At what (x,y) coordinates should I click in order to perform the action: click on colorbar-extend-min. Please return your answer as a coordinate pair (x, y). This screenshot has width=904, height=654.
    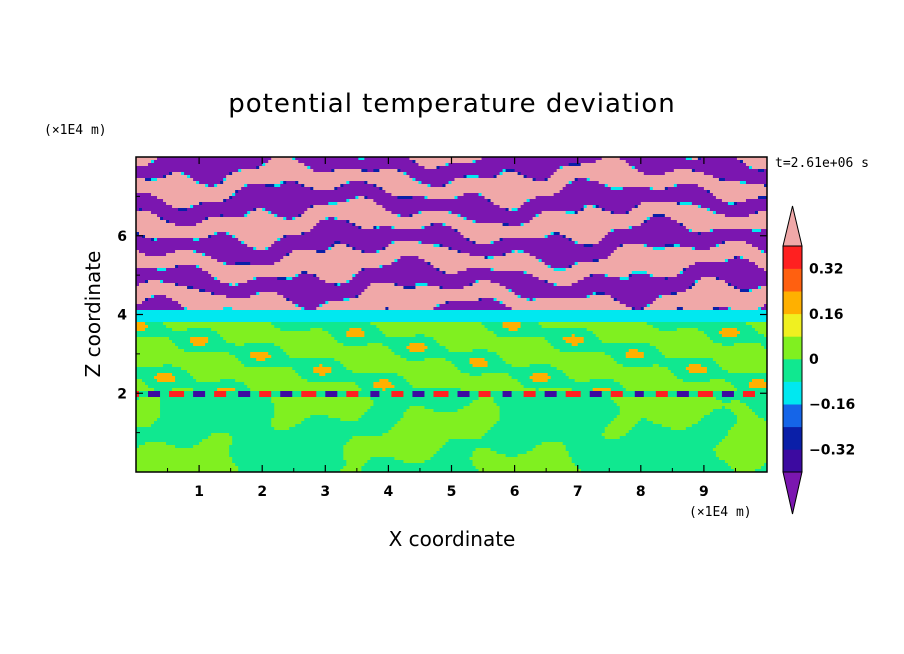
    Looking at the image, I should click on (792, 493).